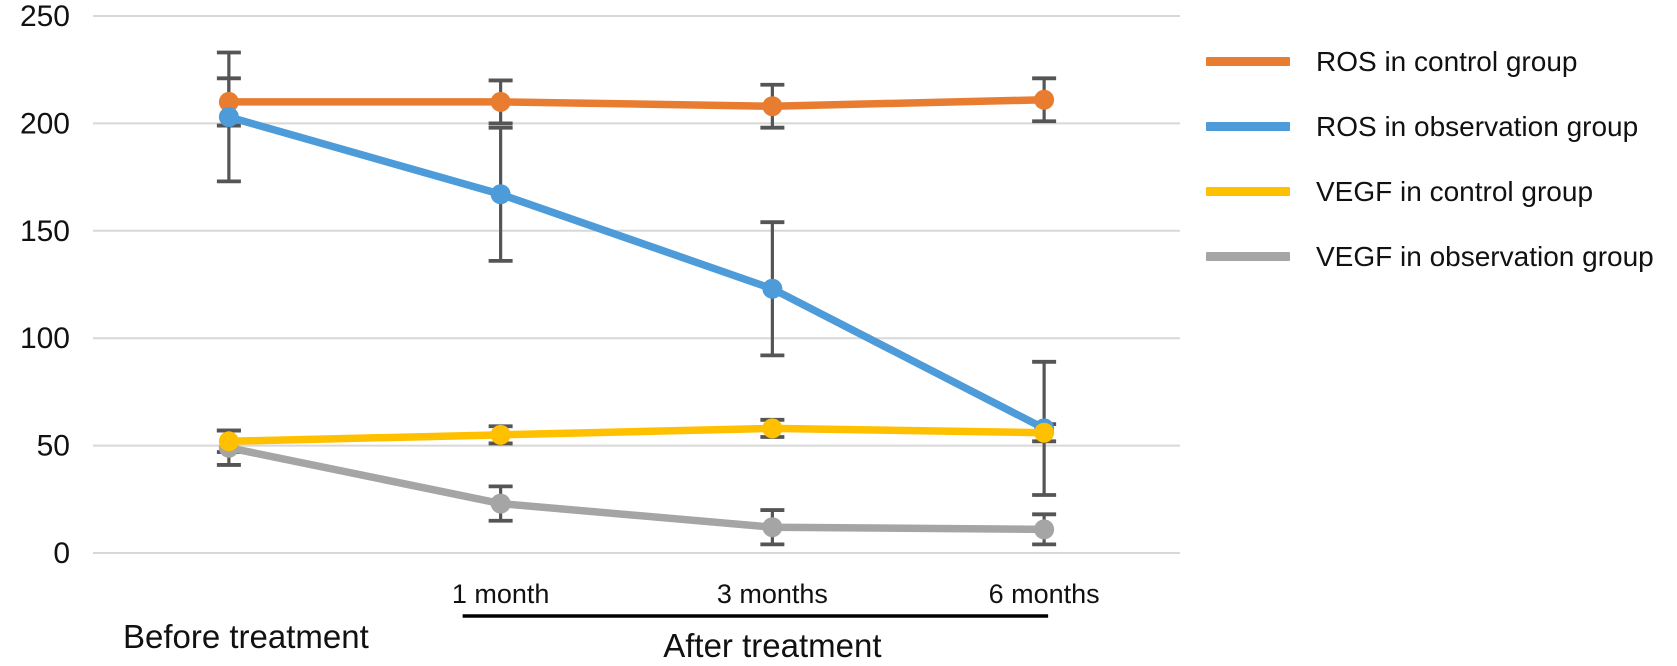 This screenshot has height=666, width=1677. I want to click on x-axis-tick-label: 1 month, so click(501, 594).